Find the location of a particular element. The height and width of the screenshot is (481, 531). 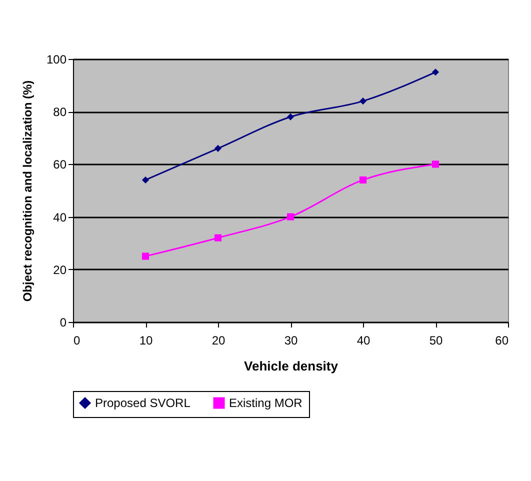

x-tick-label: 30 is located at coordinates (291, 341).